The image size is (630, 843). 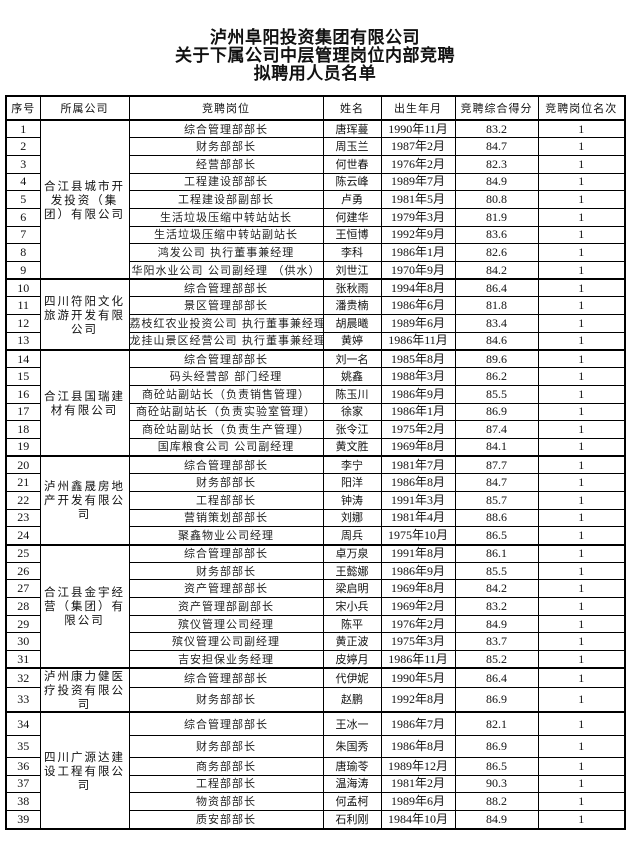 I want to click on cell-index: 22, so click(x=23, y=500).